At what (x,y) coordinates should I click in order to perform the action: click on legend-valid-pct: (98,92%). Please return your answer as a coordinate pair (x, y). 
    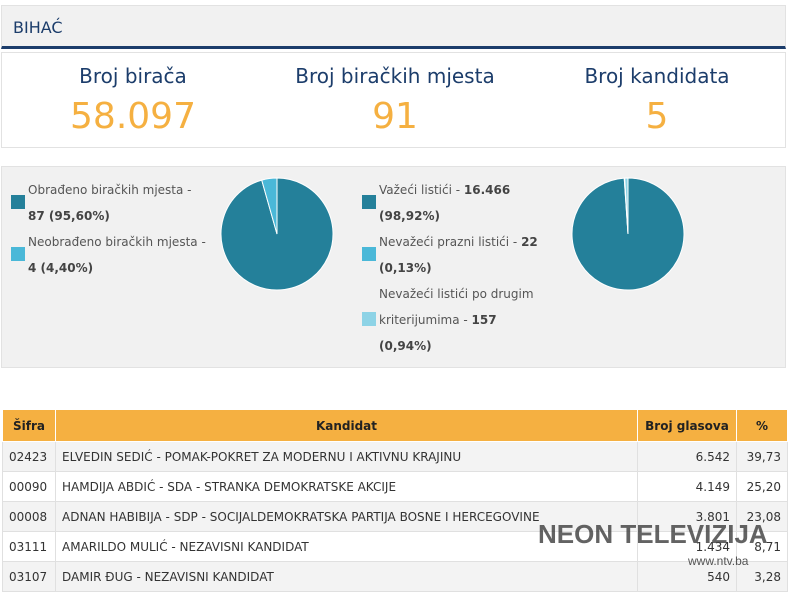
    Looking at the image, I should click on (409, 216).